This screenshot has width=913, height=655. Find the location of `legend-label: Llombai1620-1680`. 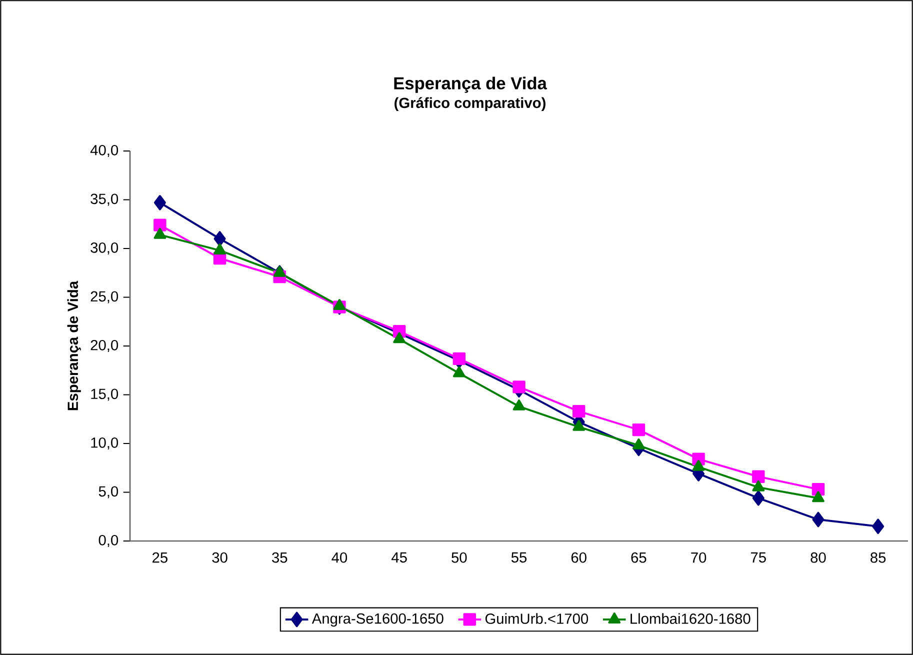

legend-label: Llombai1620-1680 is located at coordinates (690, 618).